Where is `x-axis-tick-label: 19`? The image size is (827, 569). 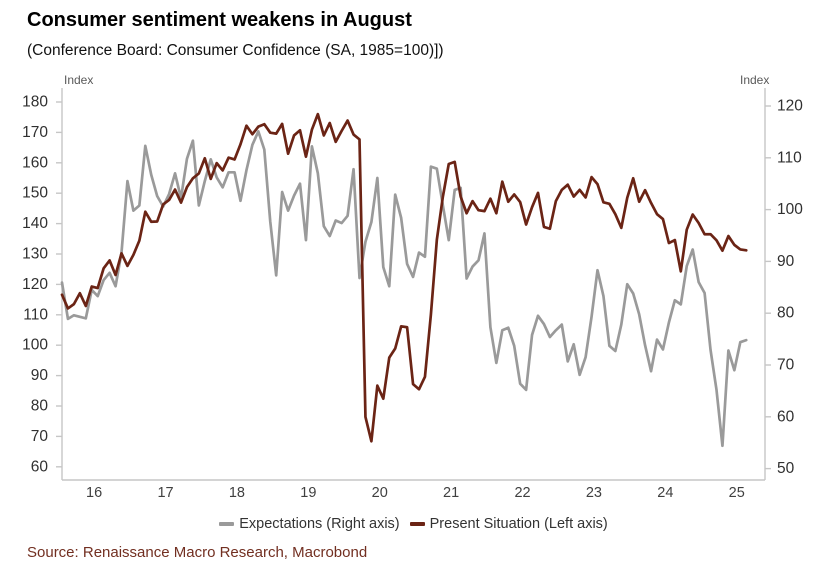 x-axis-tick-label: 19 is located at coordinates (308, 493).